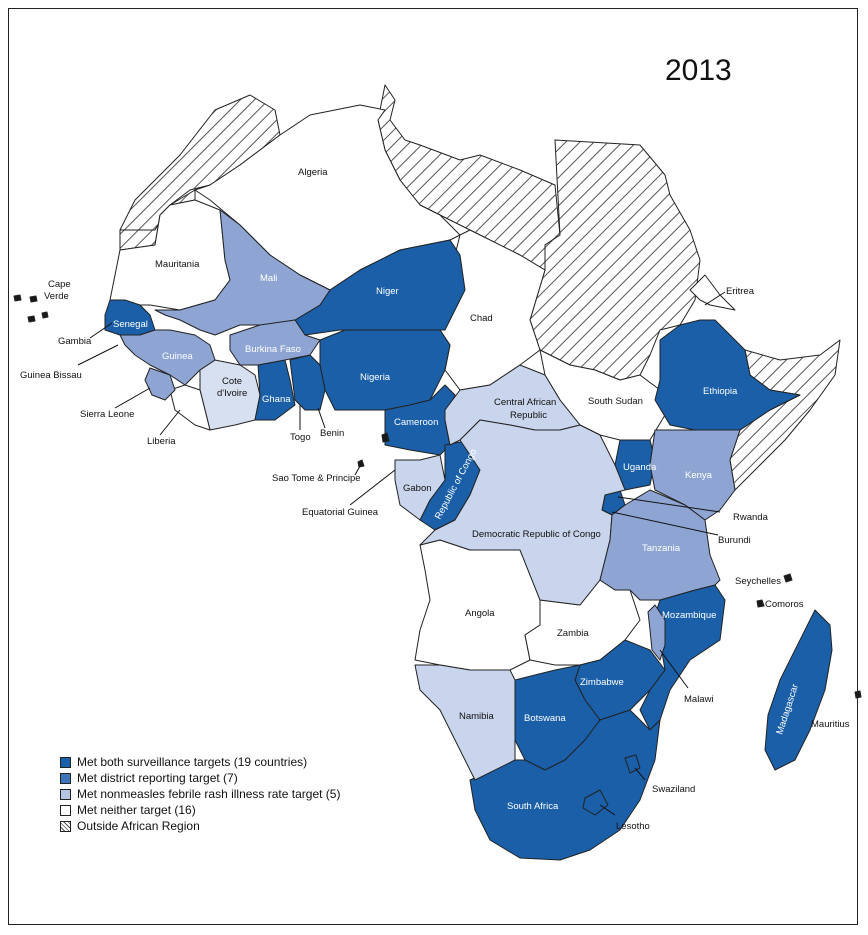  What do you see at coordinates (51, 375) in the screenshot?
I see `label-guinea-bissau: Guinea Bissau` at bounding box center [51, 375].